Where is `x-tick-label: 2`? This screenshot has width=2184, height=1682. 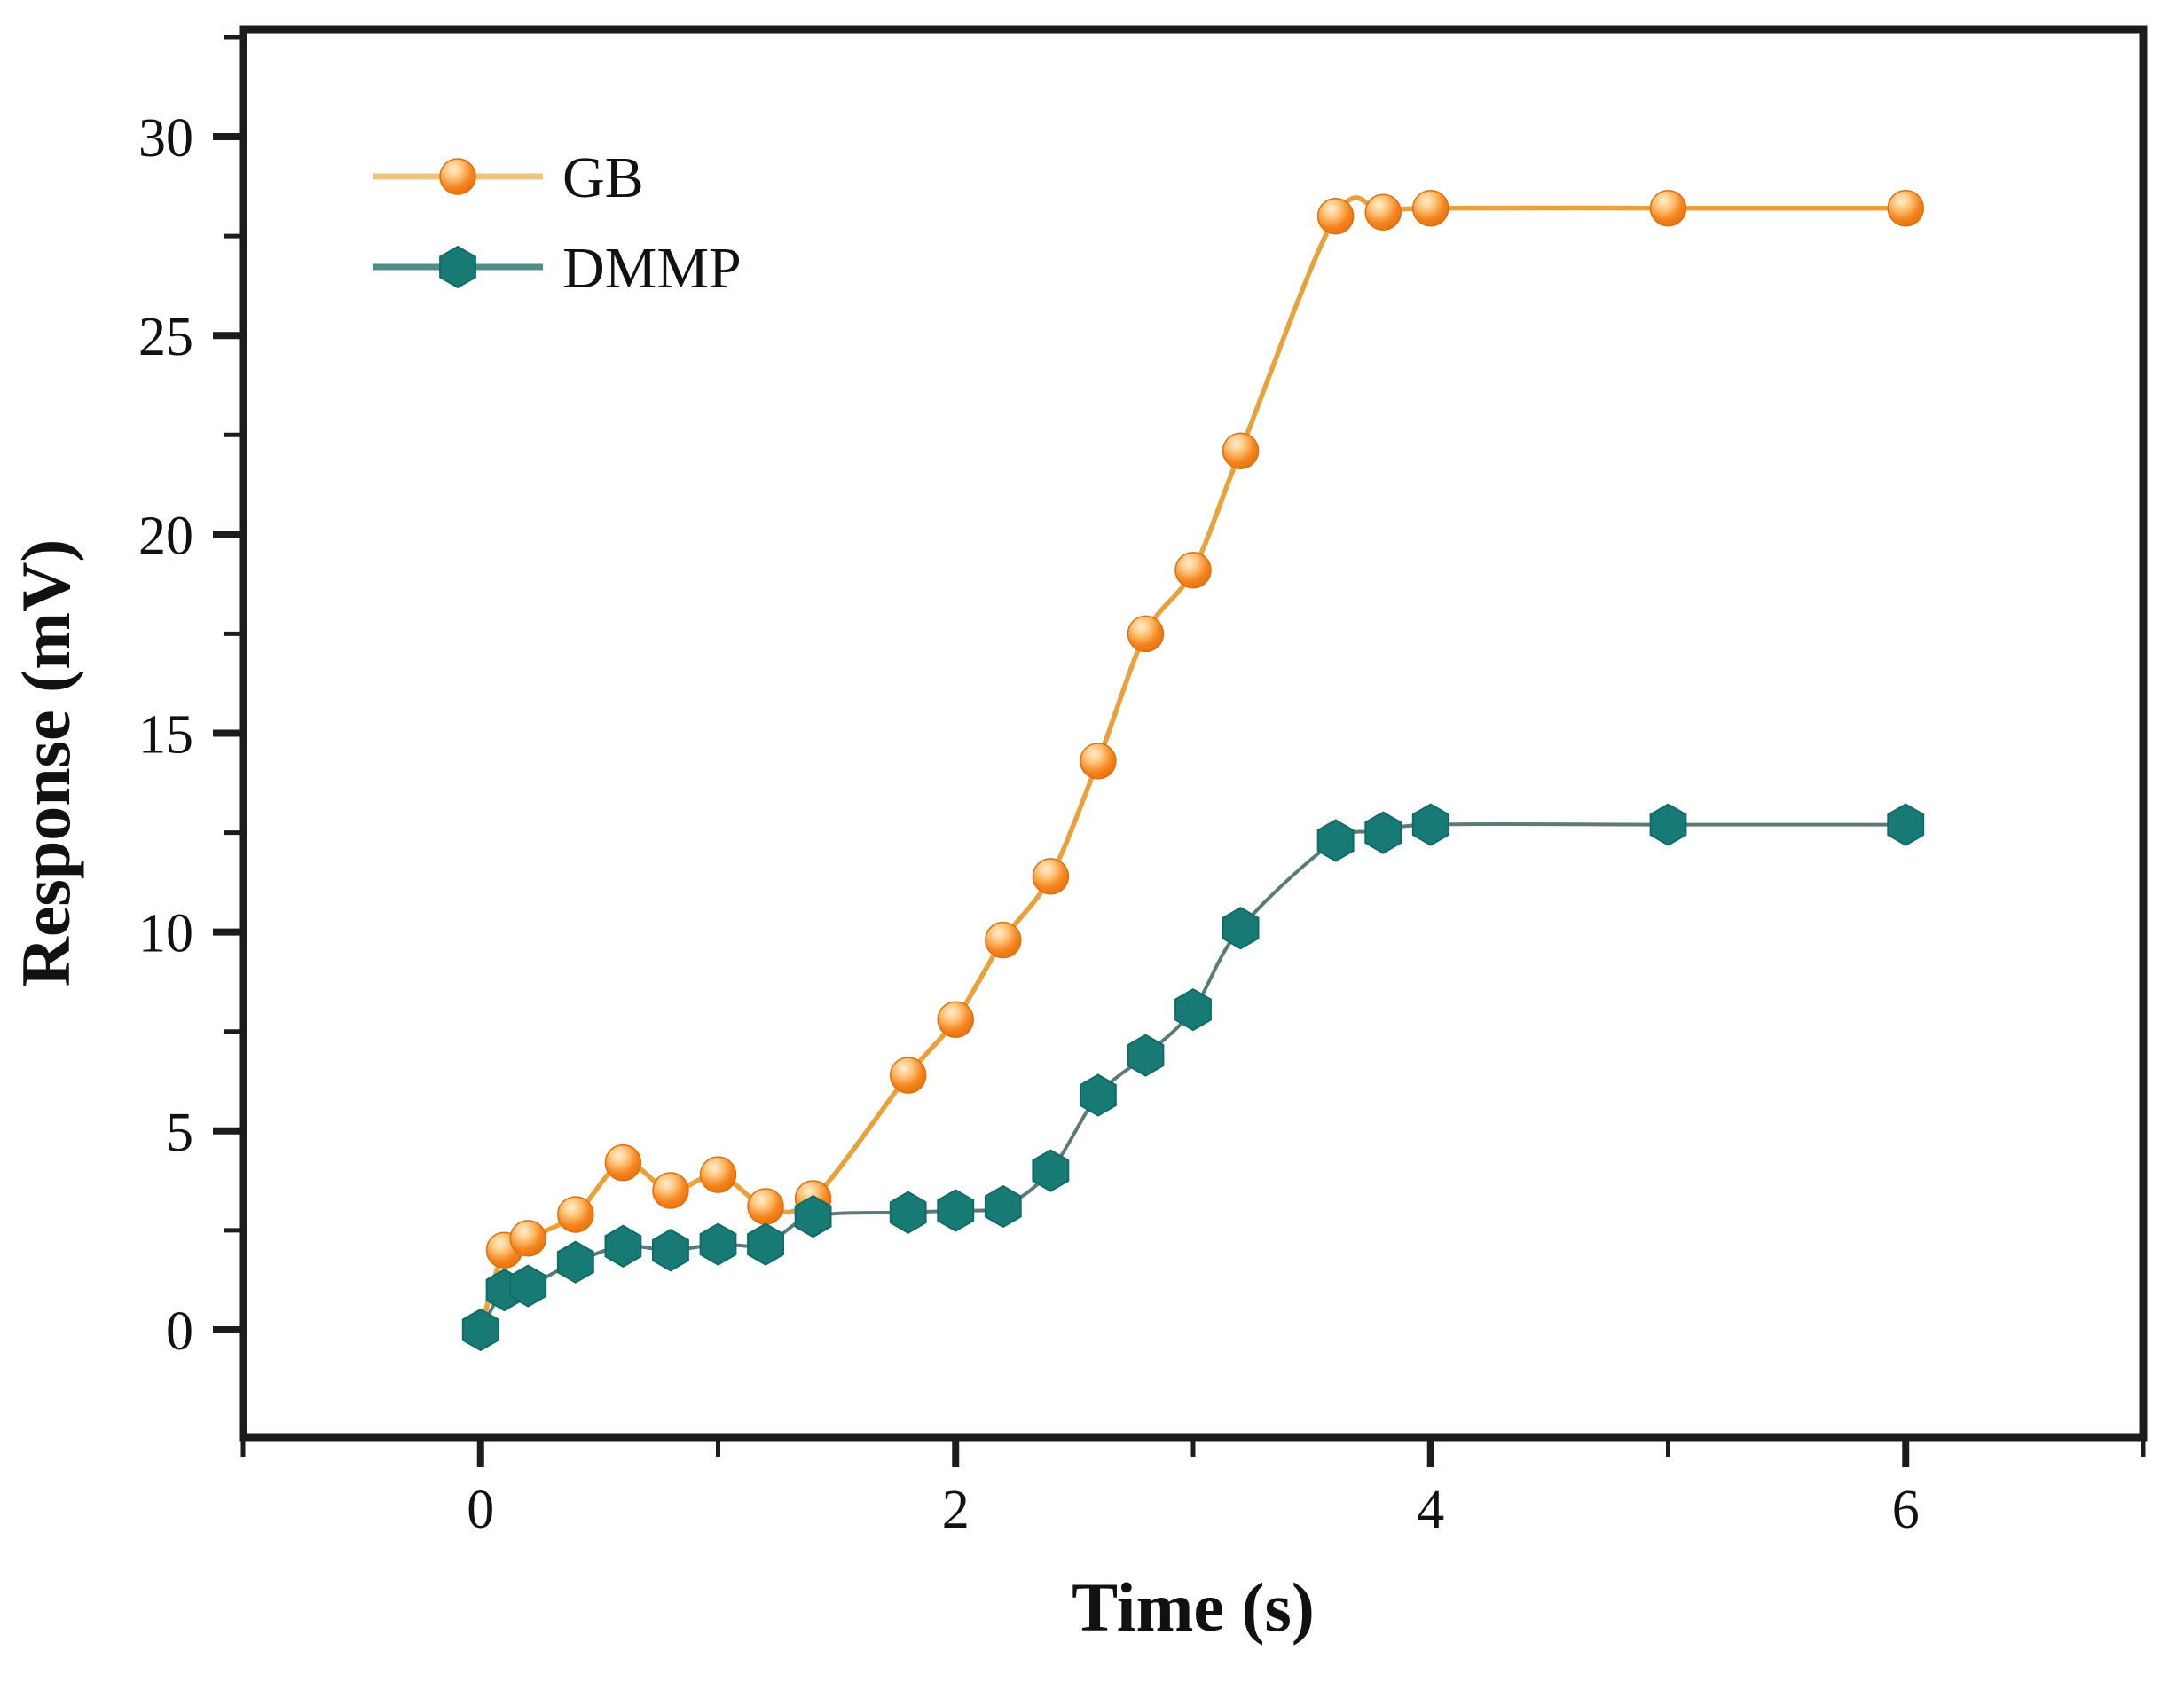 x-tick-label: 2 is located at coordinates (956, 1510).